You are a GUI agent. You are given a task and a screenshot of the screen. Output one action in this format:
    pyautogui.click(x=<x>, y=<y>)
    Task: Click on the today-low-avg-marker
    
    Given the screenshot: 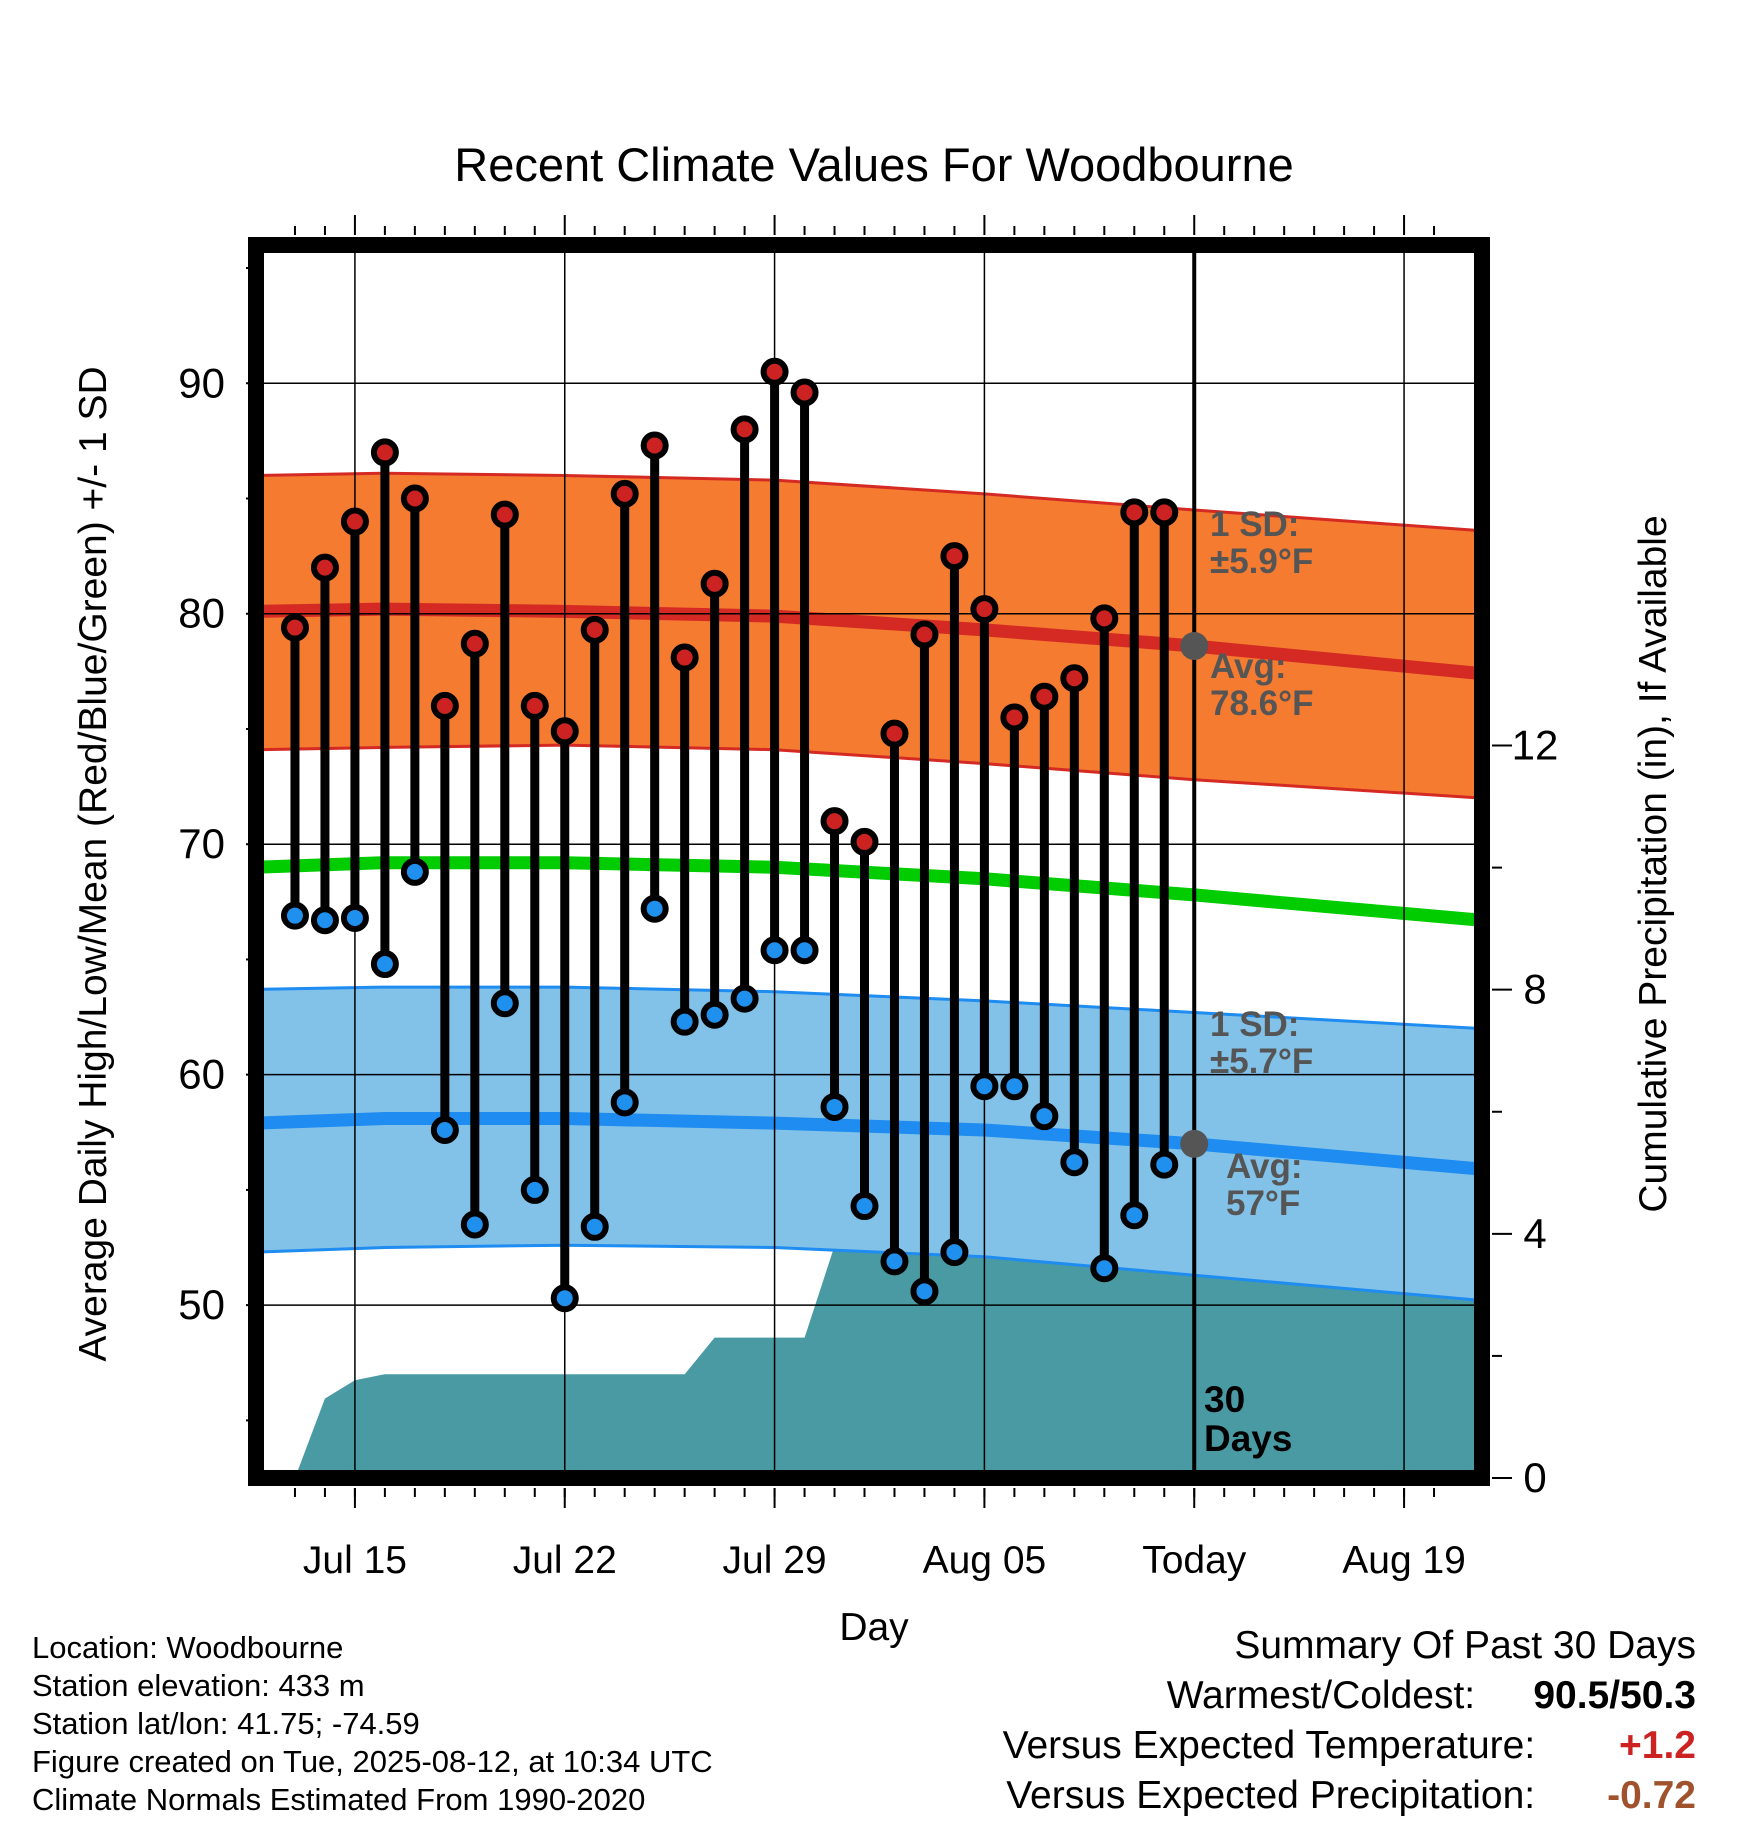 What is the action you would take?
    pyautogui.click(x=1194, y=1143)
    